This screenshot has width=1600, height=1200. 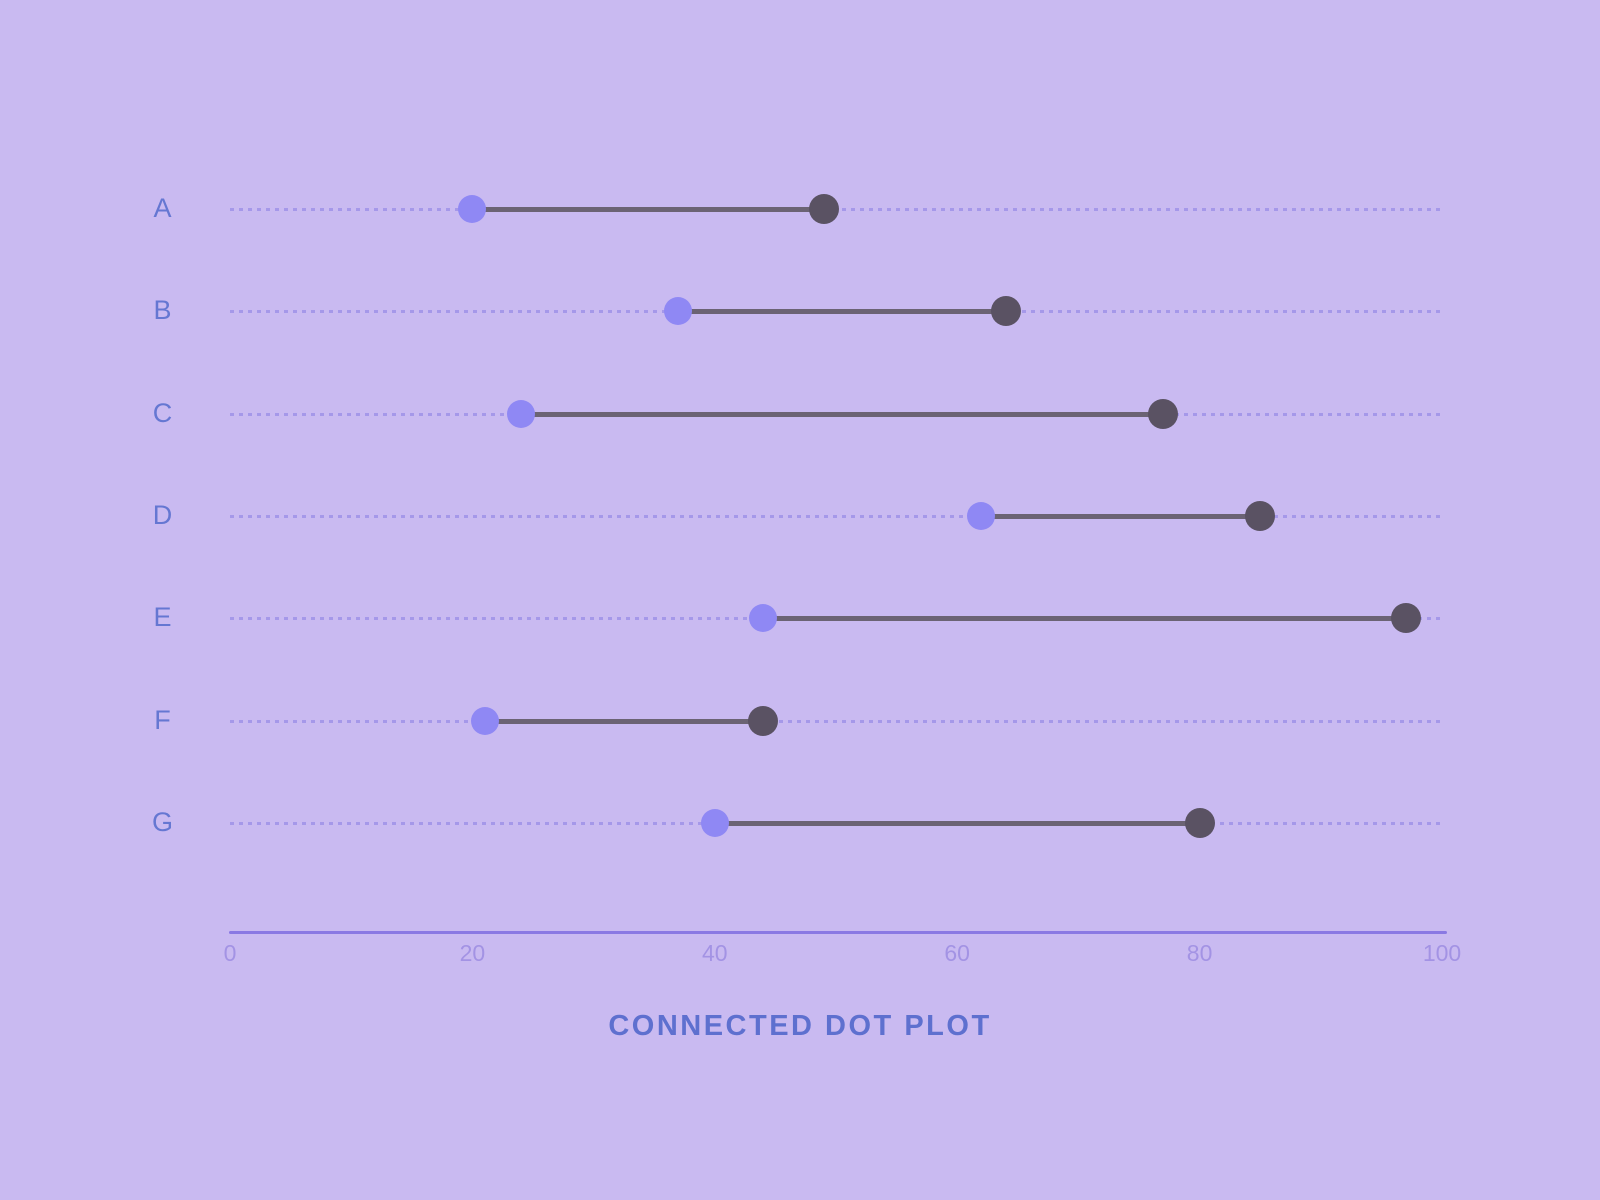 What do you see at coordinates (838, 932) in the screenshot?
I see `x-axis-line` at bounding box center [838, 932].